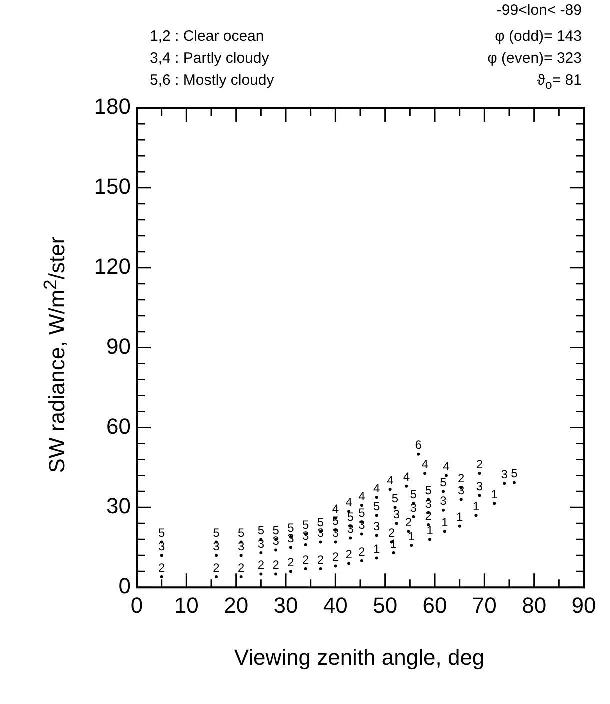 This screenshot has width=610, height=704. I want to click on series-label: 2, so click(241, 567).